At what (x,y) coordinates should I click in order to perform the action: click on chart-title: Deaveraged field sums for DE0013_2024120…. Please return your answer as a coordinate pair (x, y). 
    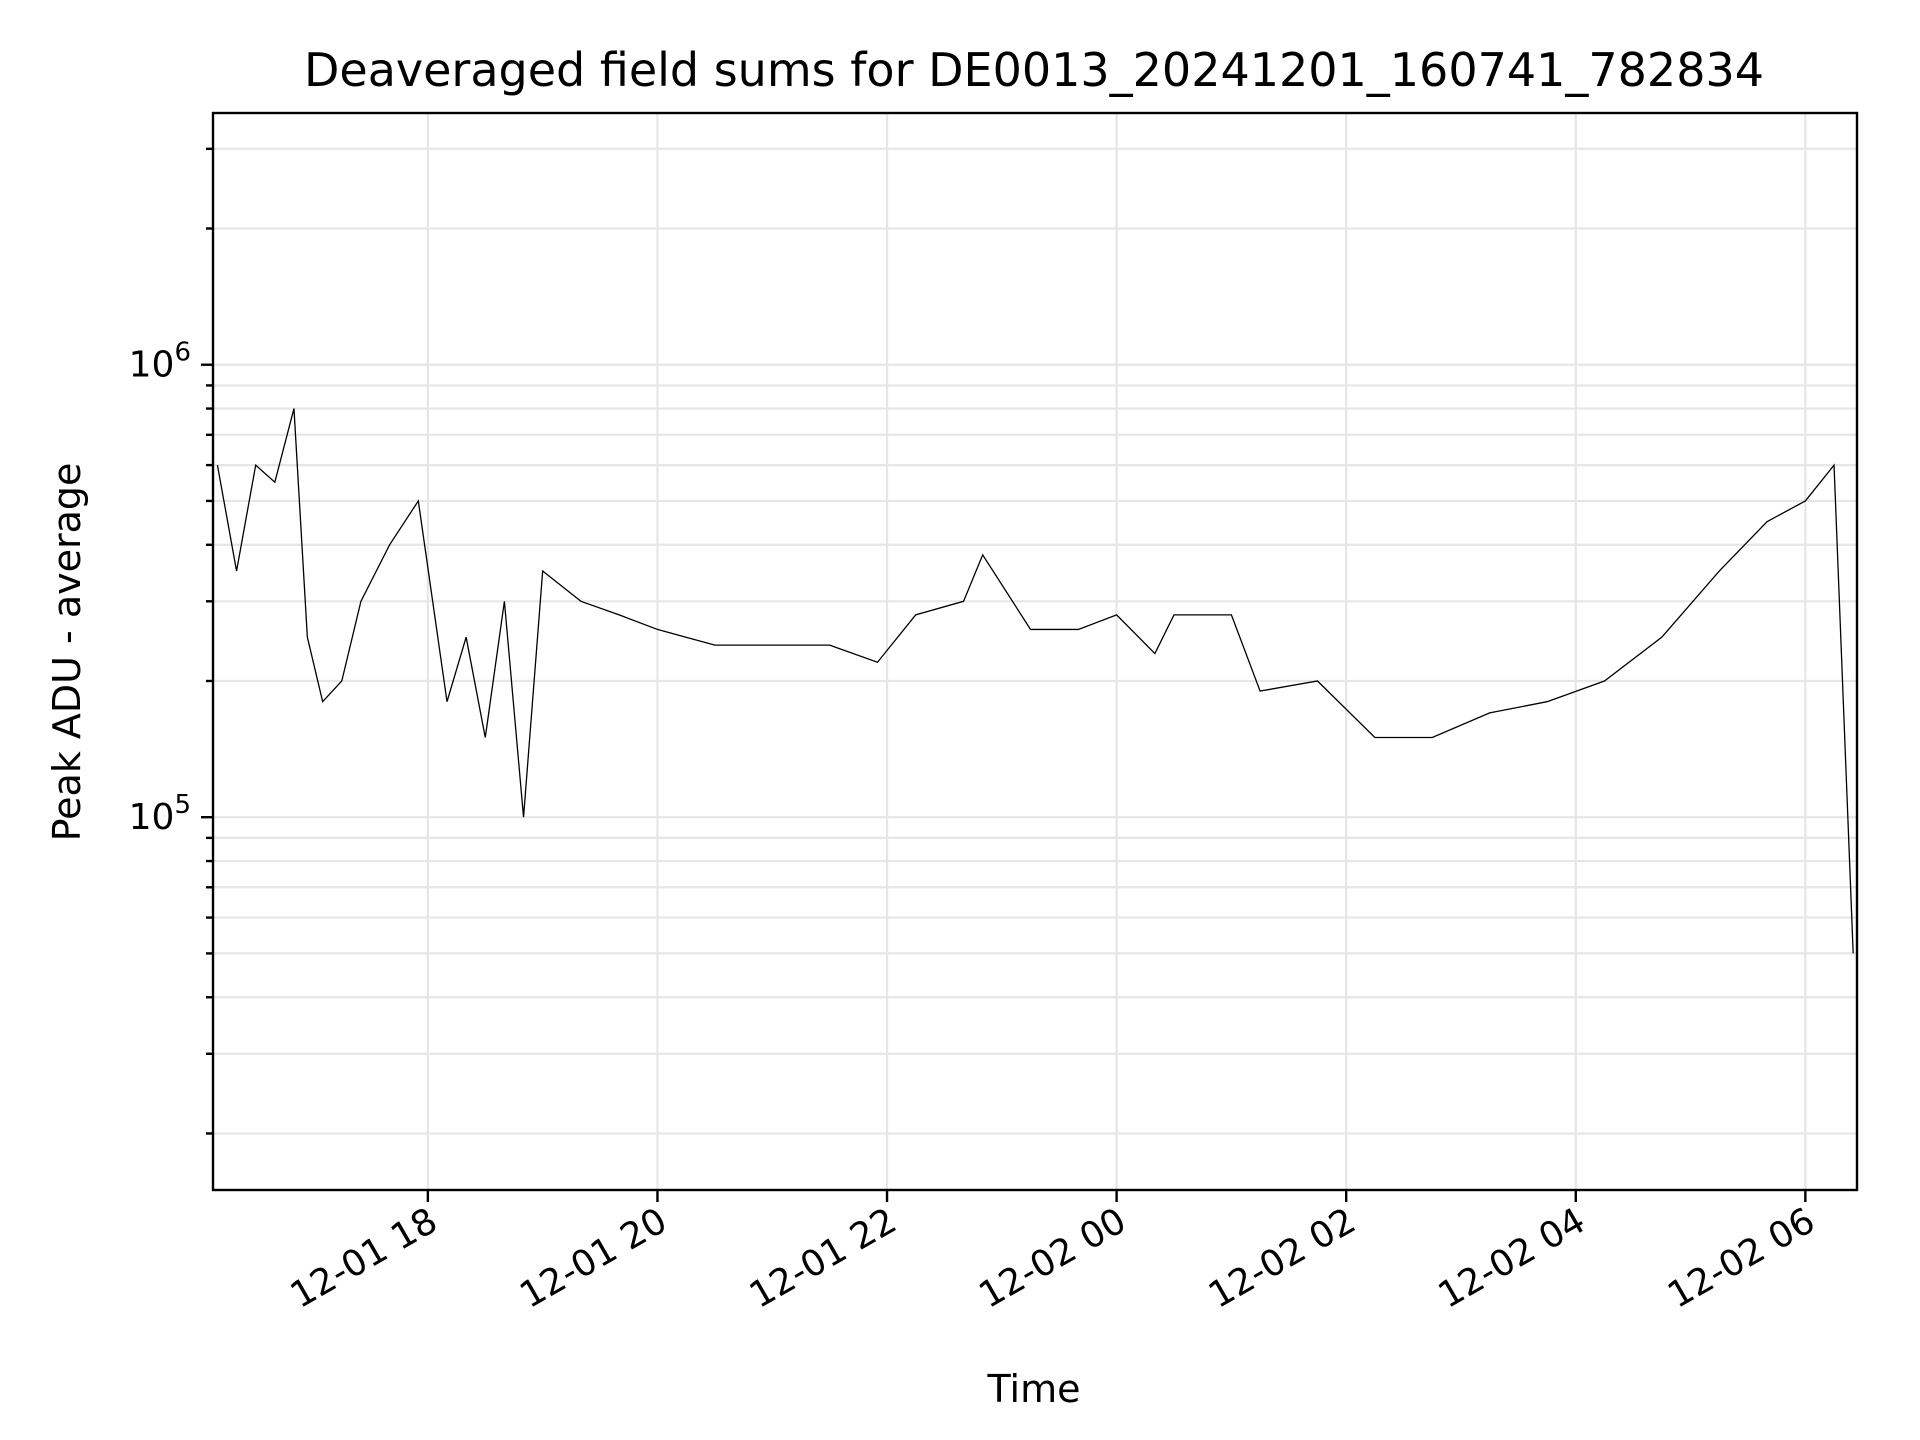
    Looking at the image, I should click on (1034, 70).